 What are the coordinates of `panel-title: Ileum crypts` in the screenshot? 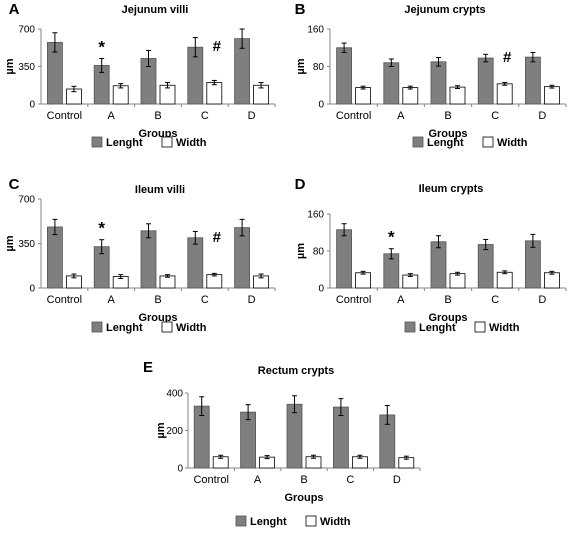 It's located at (451, 189).